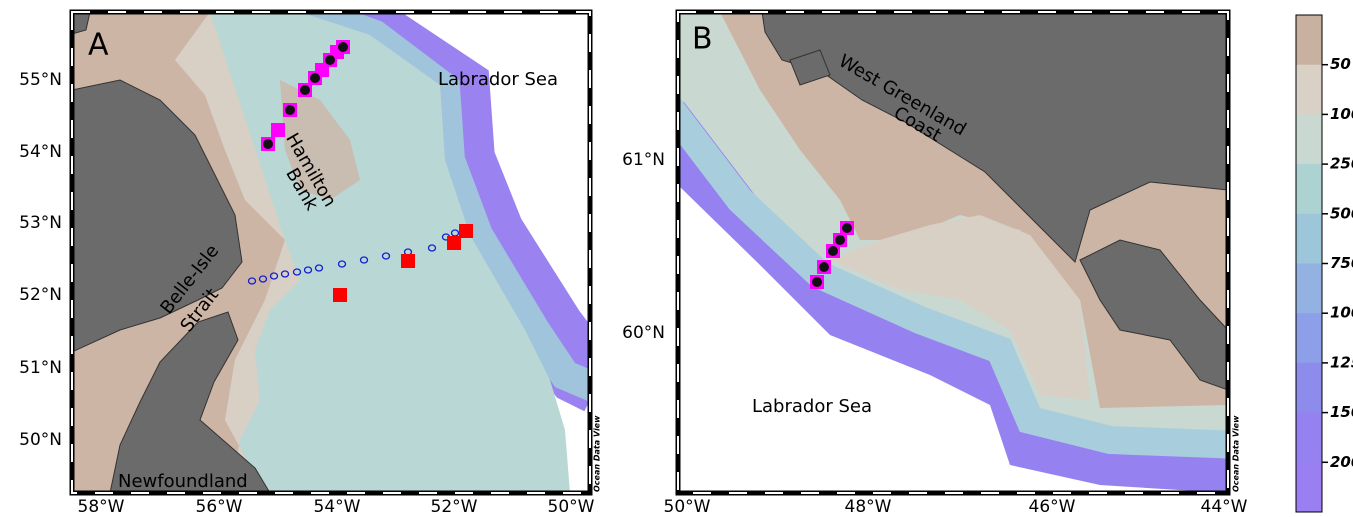  Describe the element at coordinates (1052, 507) in the screenshot. I see `lon-tick: 46°W` at that location.